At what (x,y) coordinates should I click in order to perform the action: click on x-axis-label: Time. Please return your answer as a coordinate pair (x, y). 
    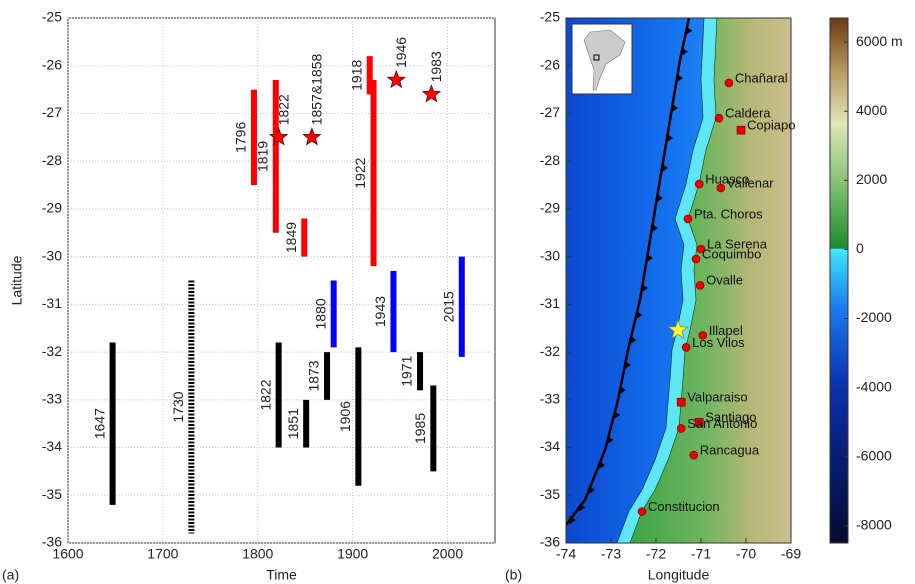
    Looking at the image, I should click on (281, 575).